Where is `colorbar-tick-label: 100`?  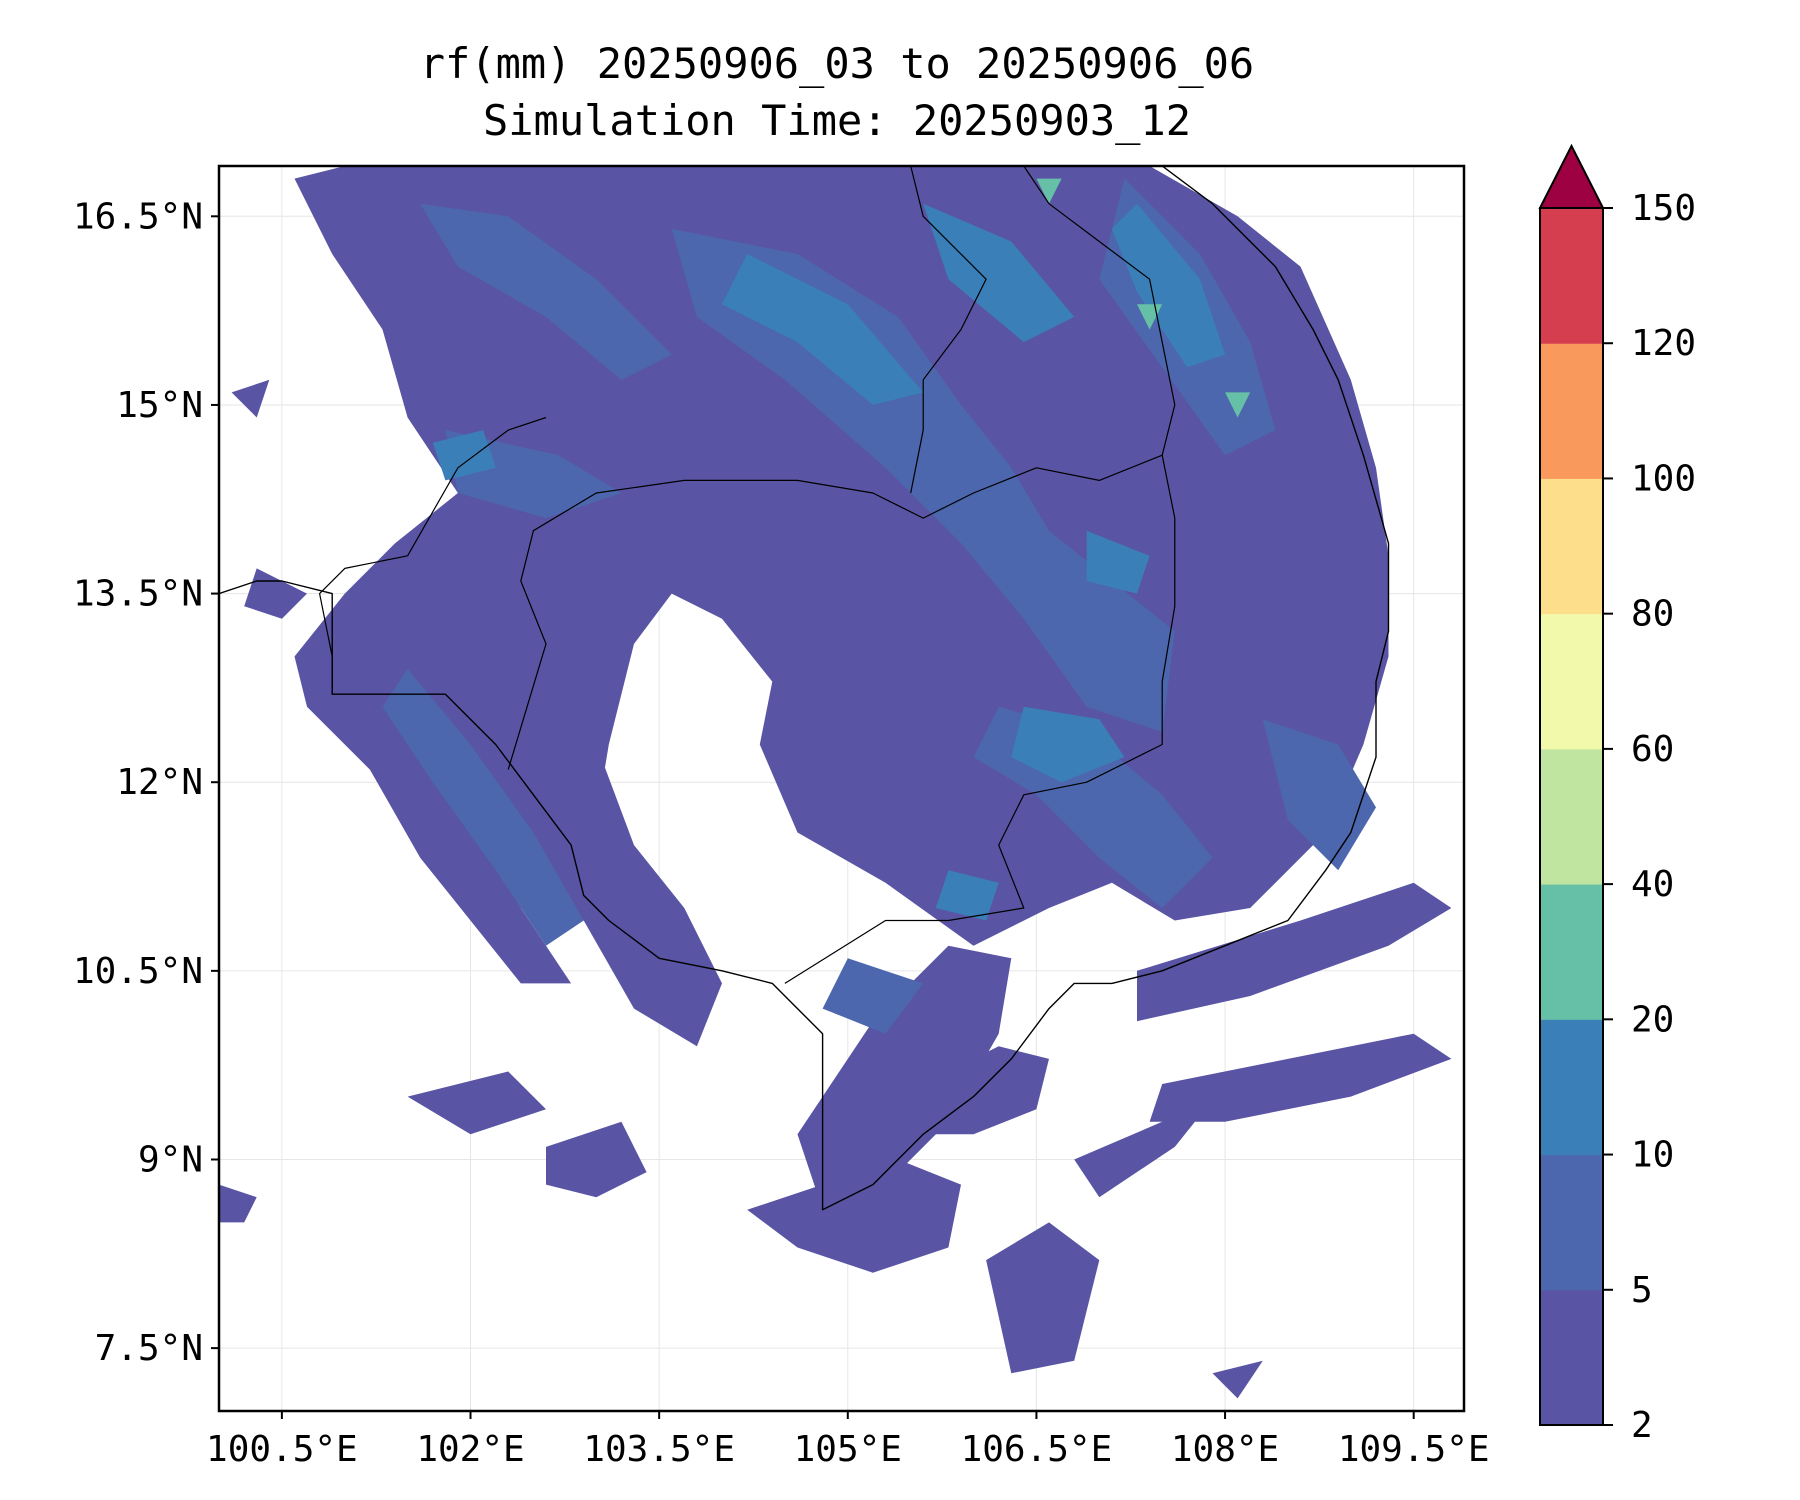
colorbar-tick-label: 100 is located at coordinates (1663, 478).